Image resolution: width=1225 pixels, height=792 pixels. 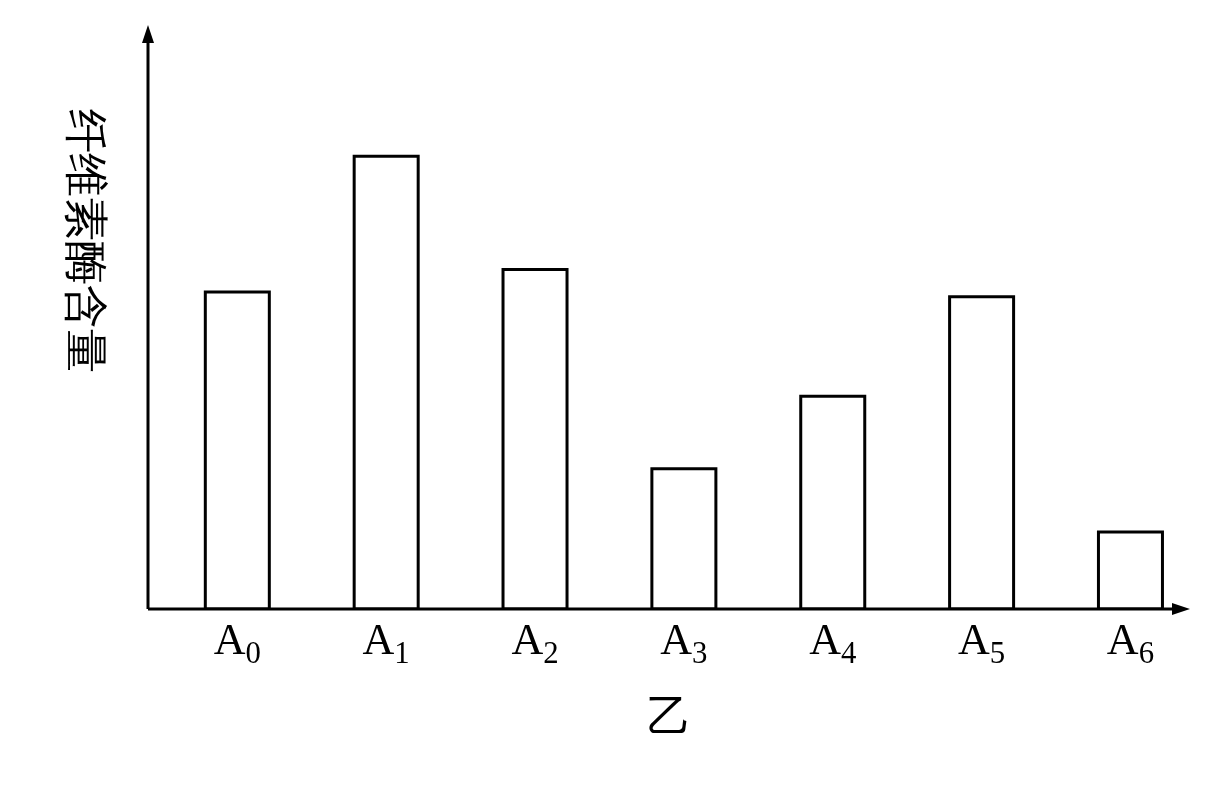 I want to click on x-tick-label: A$_{3}$, so click(x=684, y=643).